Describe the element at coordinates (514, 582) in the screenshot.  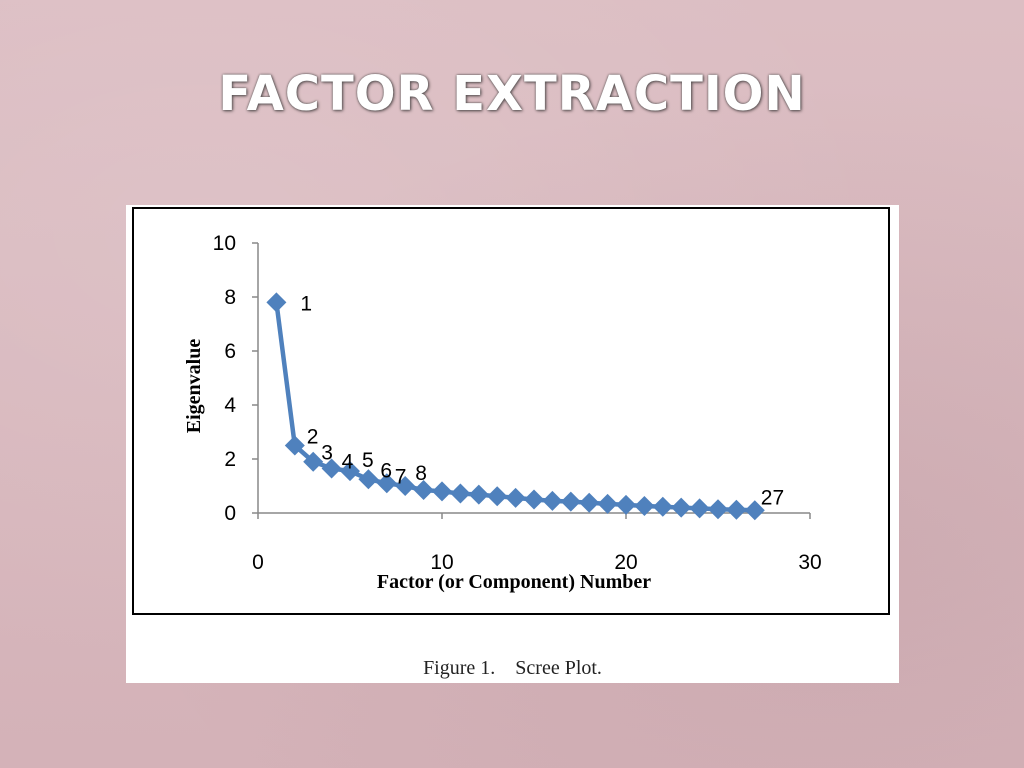
I see `x-axis-label: Factor (or Component) Number` at that location.